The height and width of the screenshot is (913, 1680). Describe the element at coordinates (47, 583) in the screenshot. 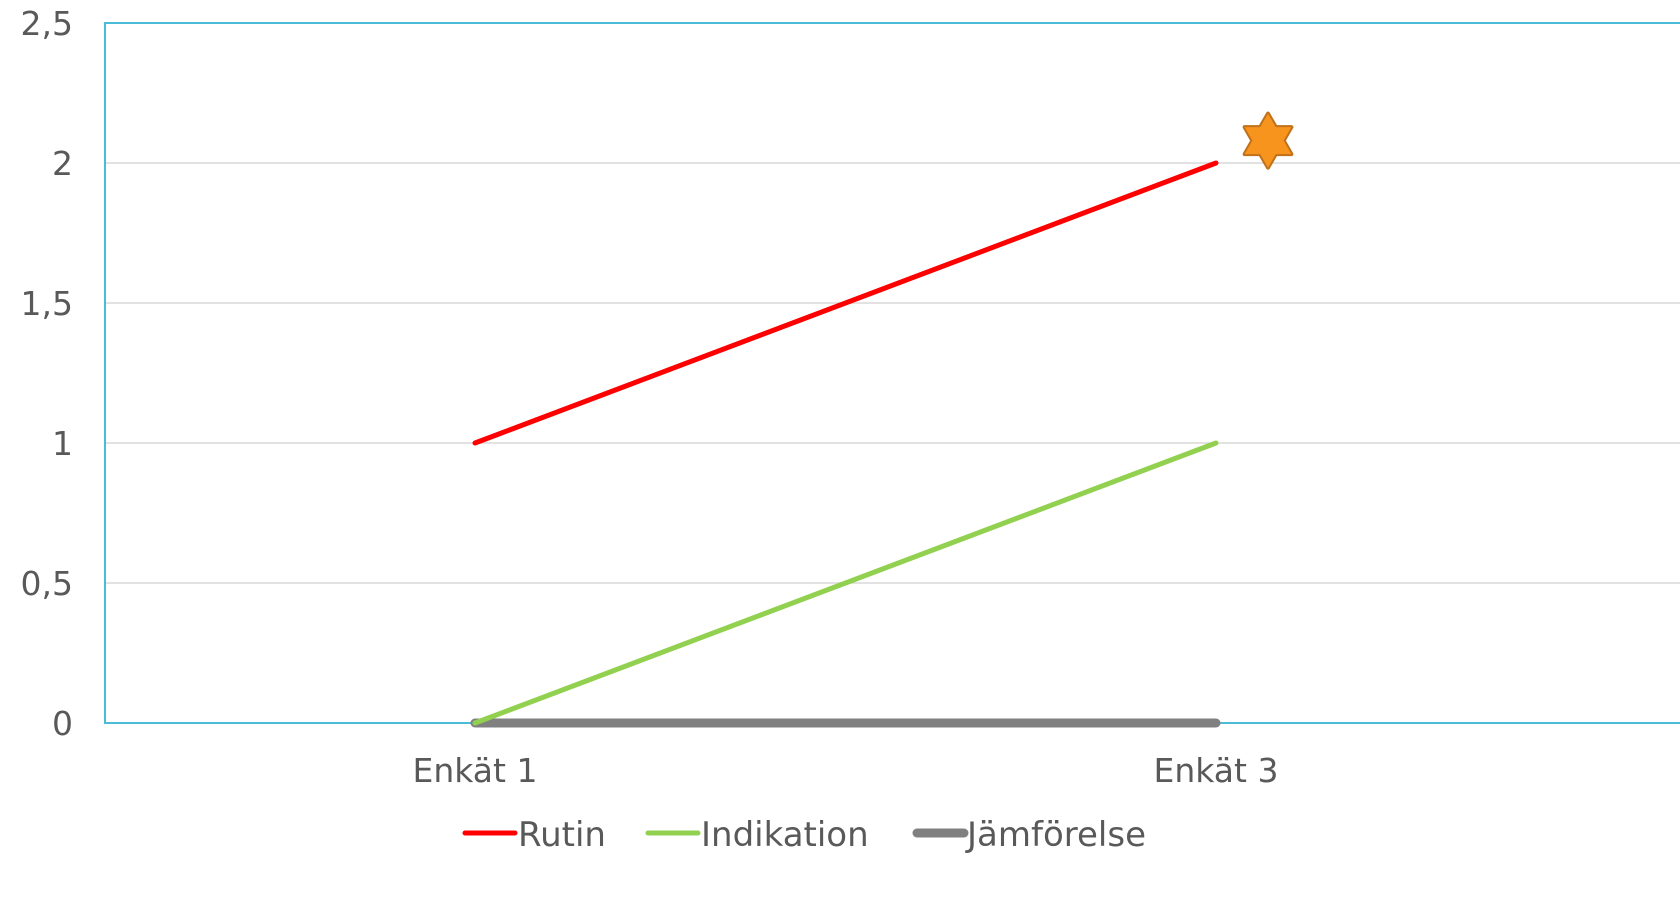

I see `y-tick-label: 0,5` at that location.